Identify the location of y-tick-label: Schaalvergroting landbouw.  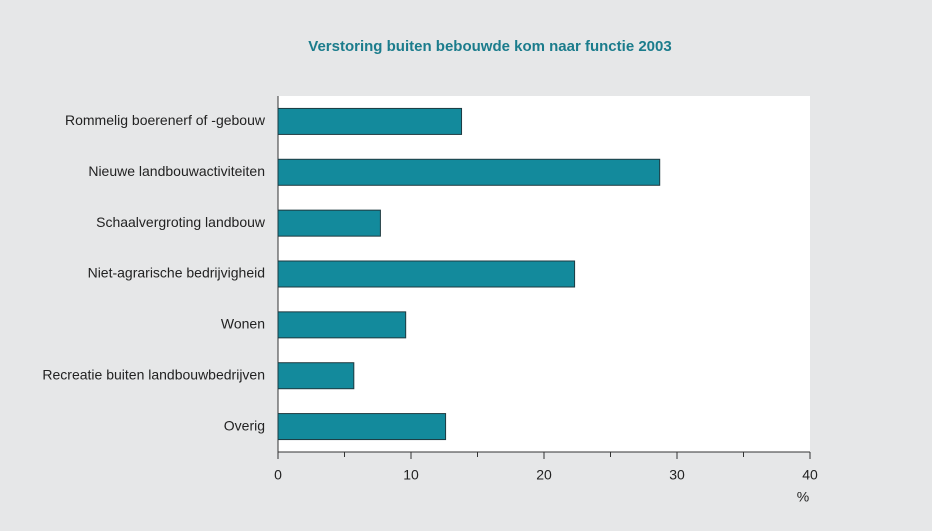
(181, 222).